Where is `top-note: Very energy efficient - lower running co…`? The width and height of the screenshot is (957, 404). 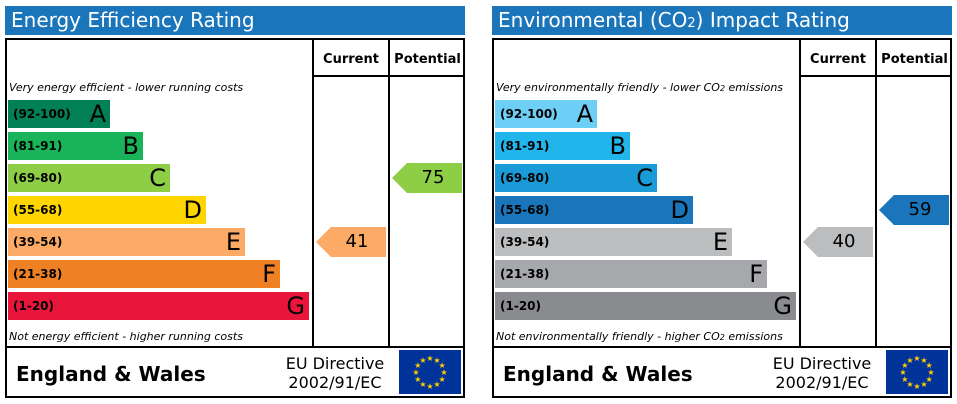 top-note: Very energy efficient - lower running co… is located at coordinates (126, 87).